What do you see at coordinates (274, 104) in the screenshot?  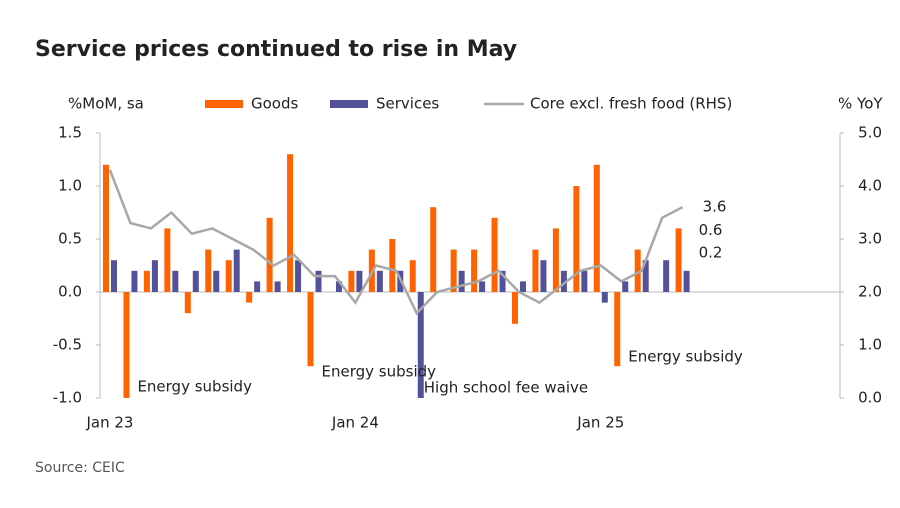 I see `legend-label: Goods` at bounding box center [274, 104].